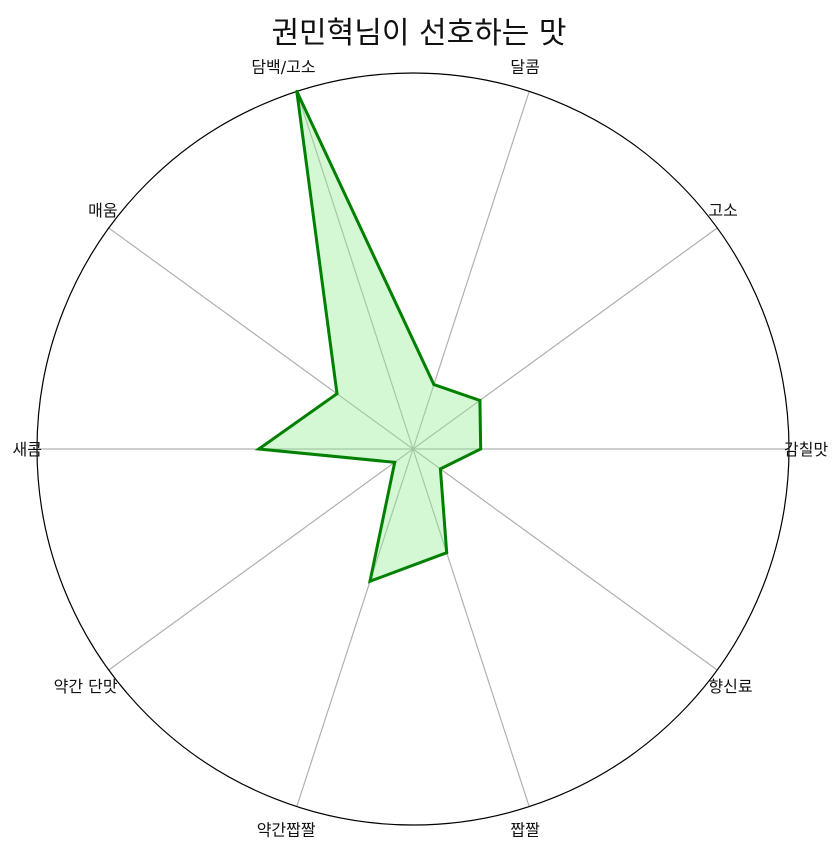  What do you see at coordinates (730, 686) in the screenshot?
I see `category-label: 향신료` at bounding box center [730, 686].